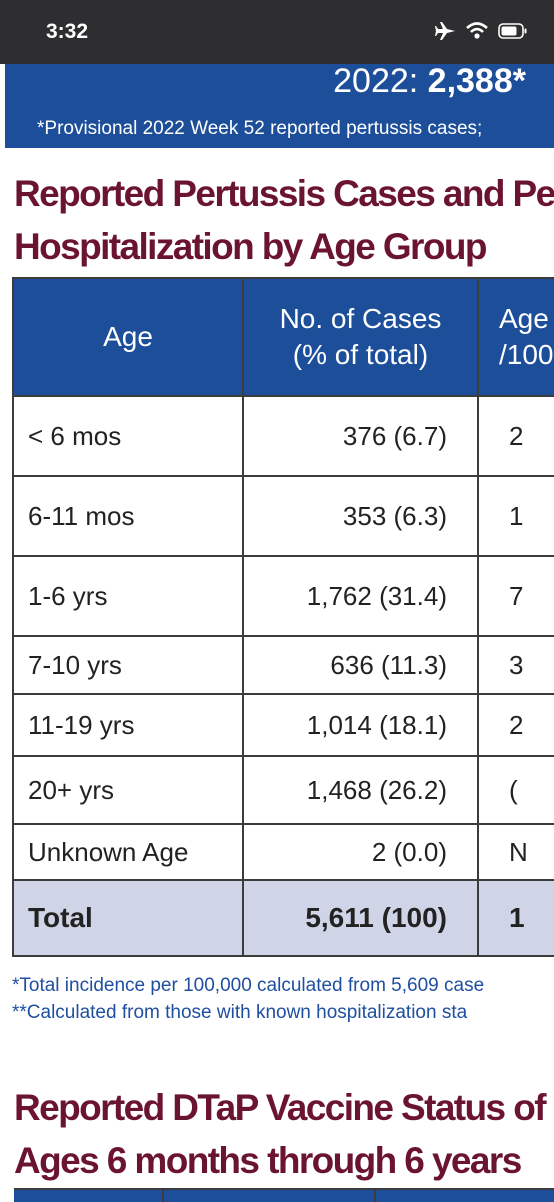 This screenshot has width=554, height=1202. I want to click on row-rate: 1, so click(515, 516).